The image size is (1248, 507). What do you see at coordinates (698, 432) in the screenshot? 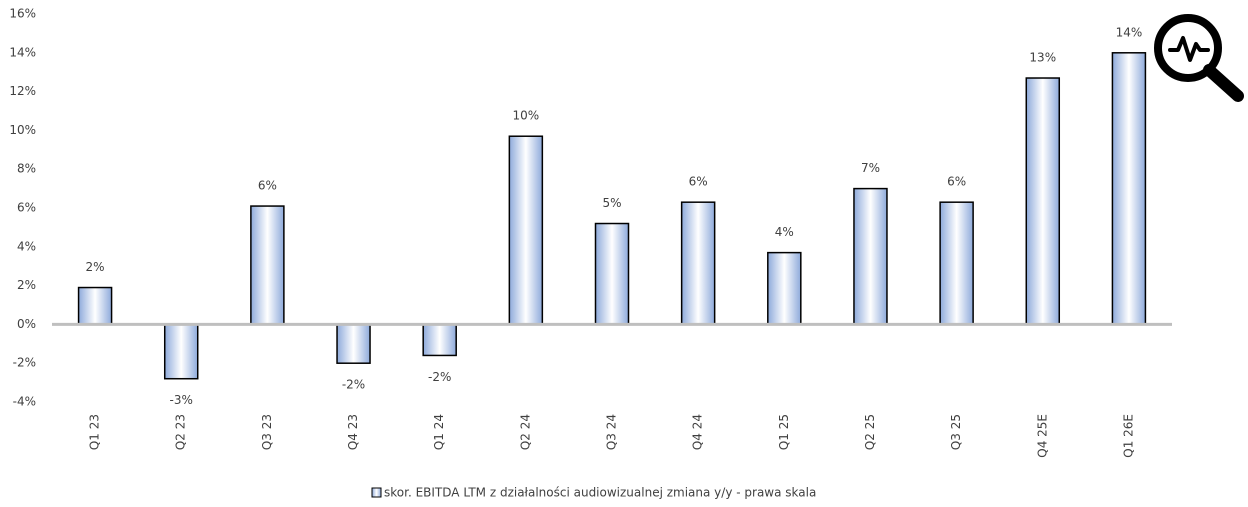
I see `x-tick-label: Q4 24` at bounding box center [698, 432].